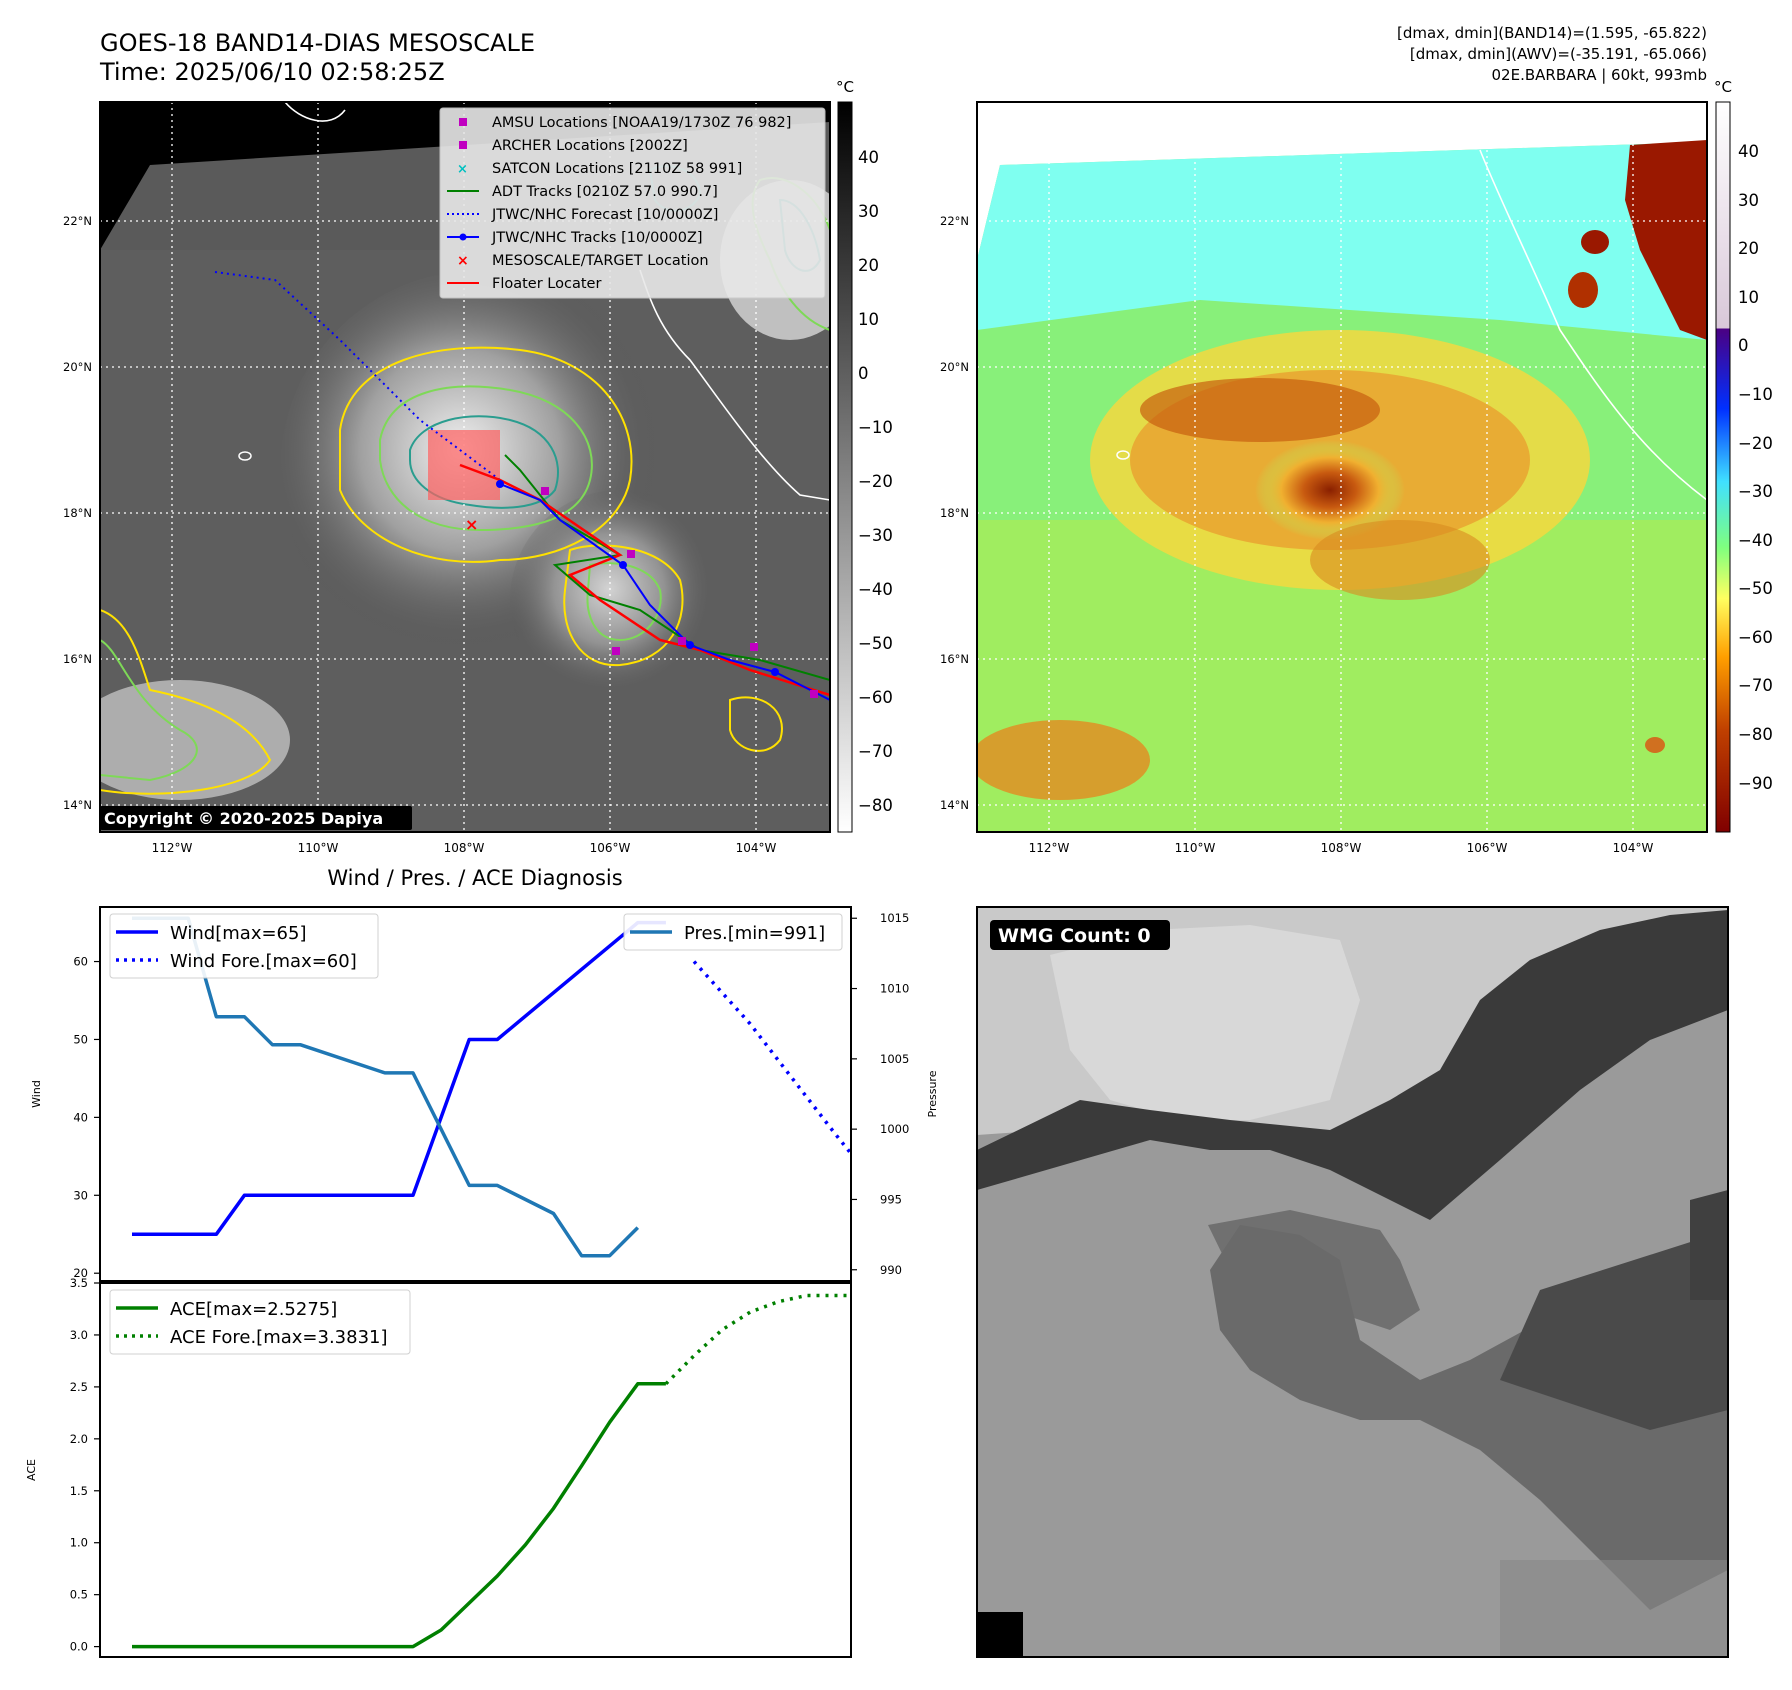 This screenshot has height=1690, width=1792. I want to click on ace-ytick-label-6: 3.0, so click(79, 1335).